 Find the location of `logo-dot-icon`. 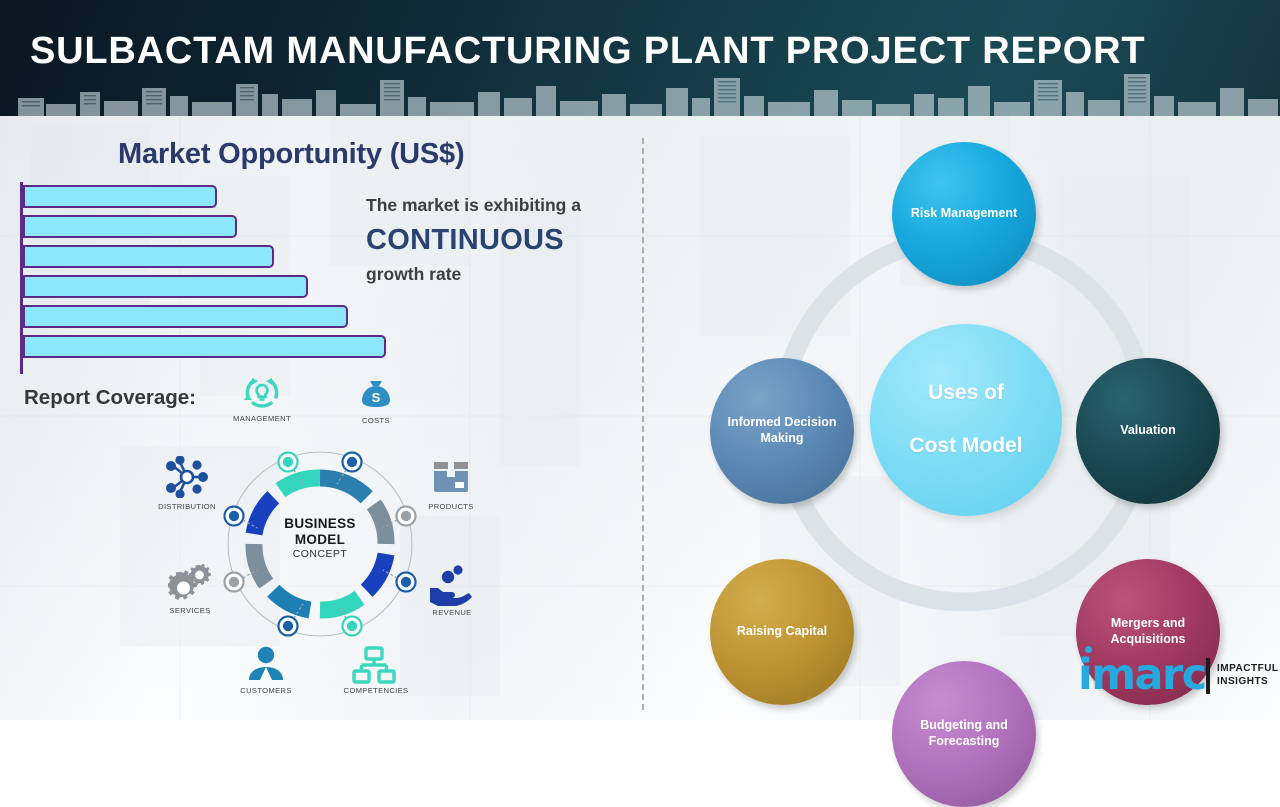

logo-dot-icon is located at coordinates (1088, 649).